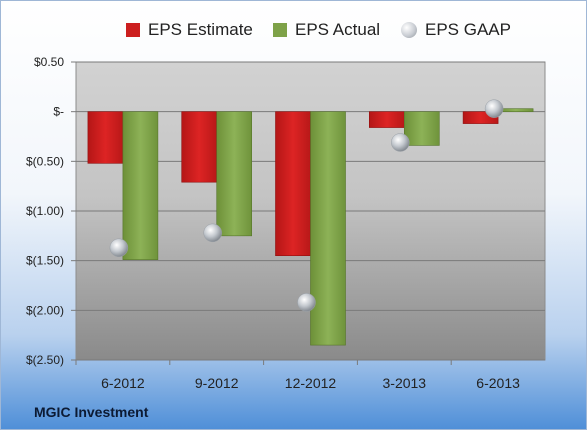 The image size is (587, 430). Describe the element at coordinates (58, 112) in the screenshot. I see `y-tick-label: $-` at that location.